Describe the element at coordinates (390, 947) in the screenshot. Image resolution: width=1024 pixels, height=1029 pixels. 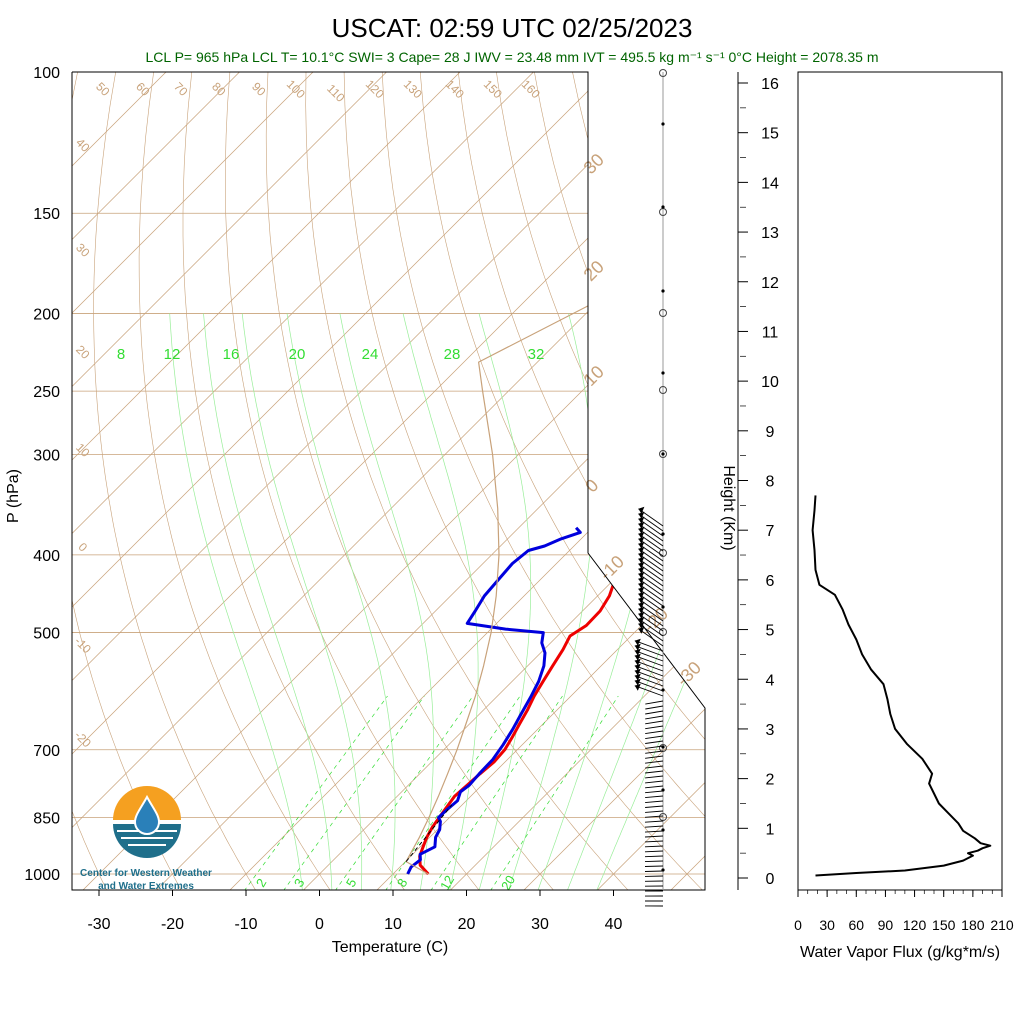
I see `x-axis-label: Temperature (C)` at that location.